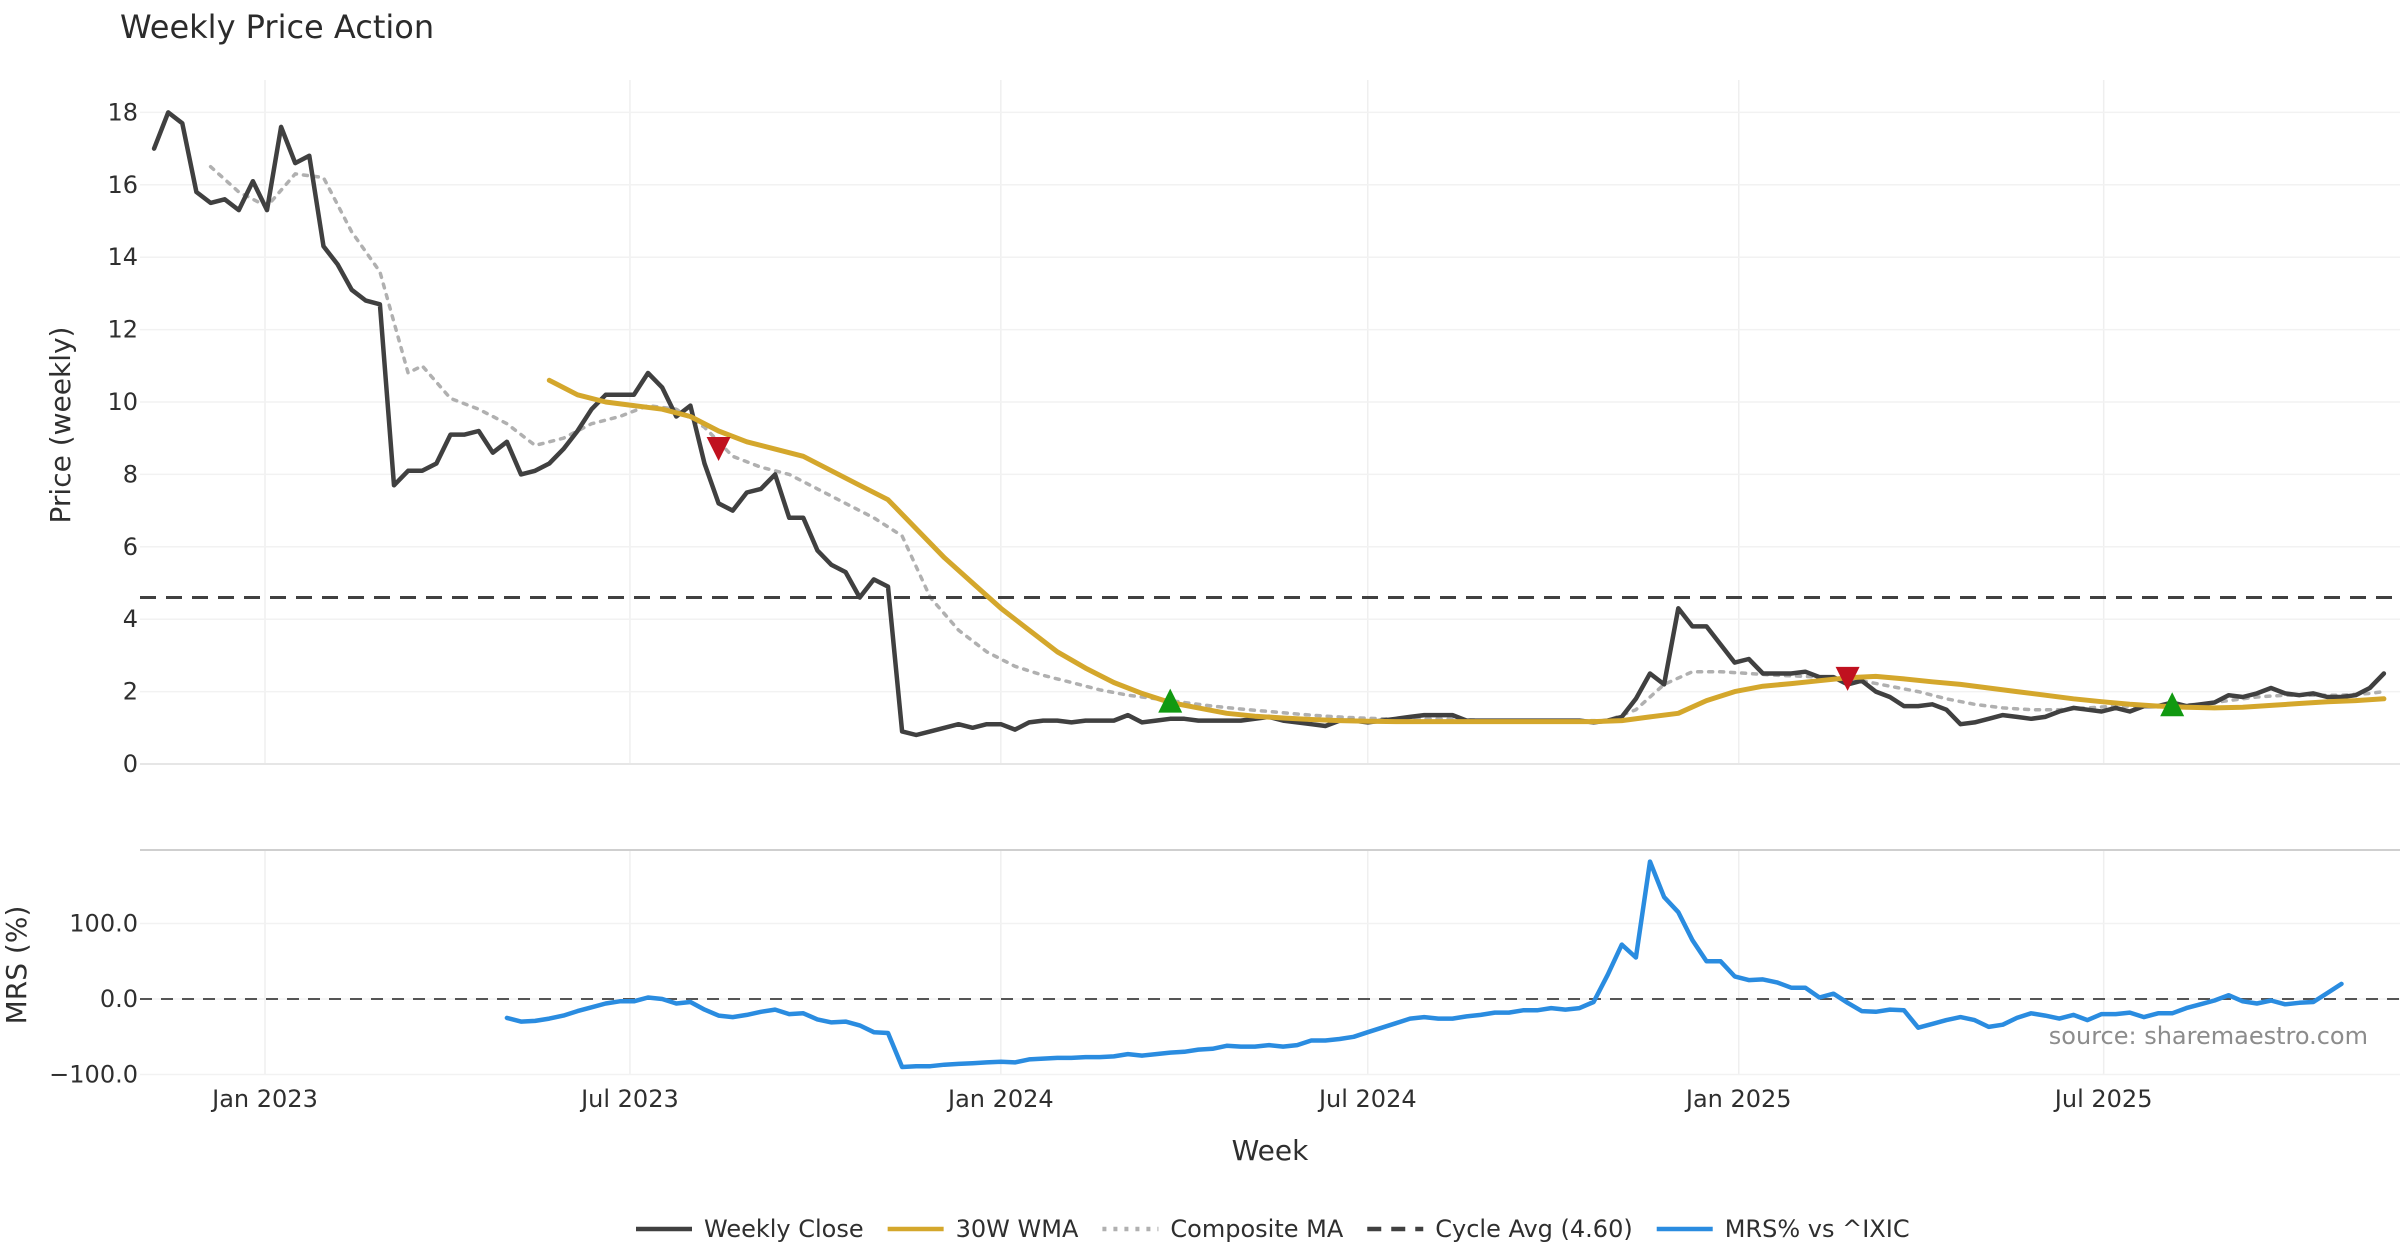 The height and width of the screenshot is (1260, 2400). What do you see at coordinates (122, 438) in the screenshot?
I see `price-y-ticks: 0 2 4 6 8 10 12 14 16 18` at bounding box center [122, 438].